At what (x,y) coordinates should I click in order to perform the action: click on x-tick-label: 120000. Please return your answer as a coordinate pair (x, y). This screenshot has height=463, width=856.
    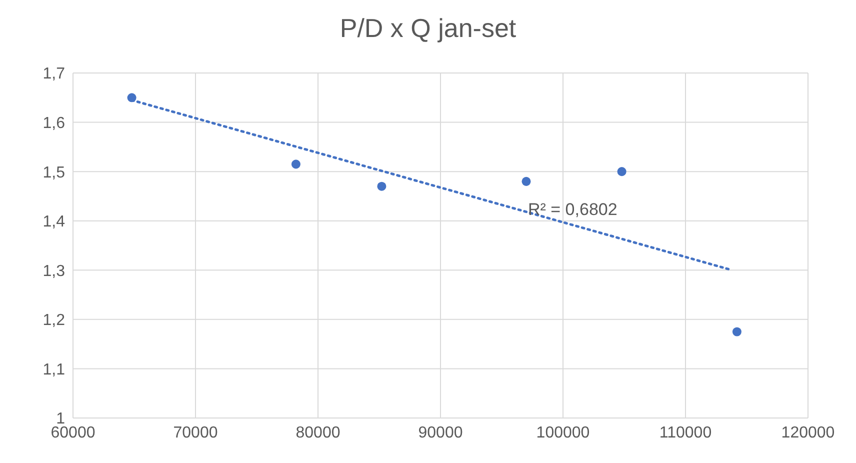
    Looking at the image, I should click on (808, 433).